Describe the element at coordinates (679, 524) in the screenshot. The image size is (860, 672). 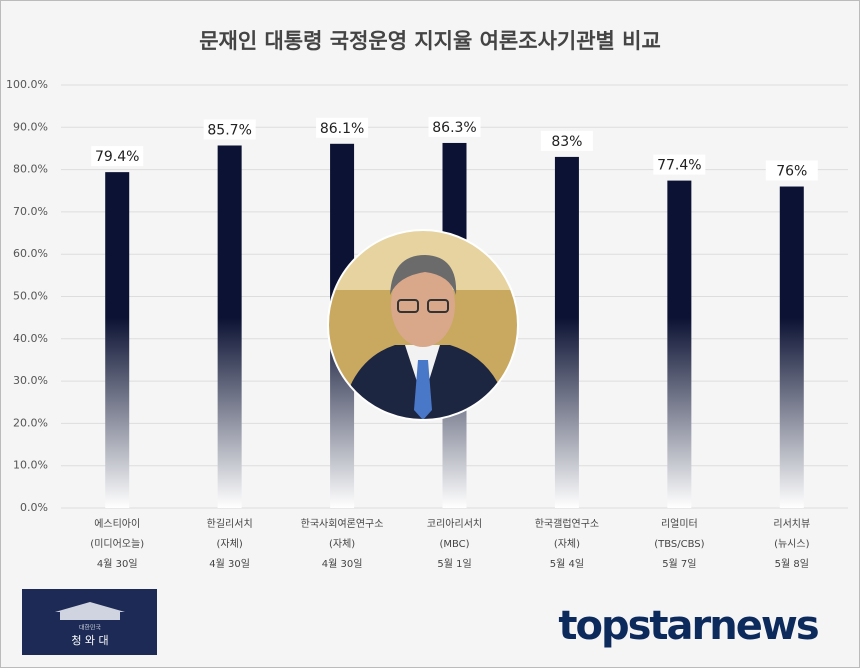
I see `x-tick-label: 리얼미터` at that location.